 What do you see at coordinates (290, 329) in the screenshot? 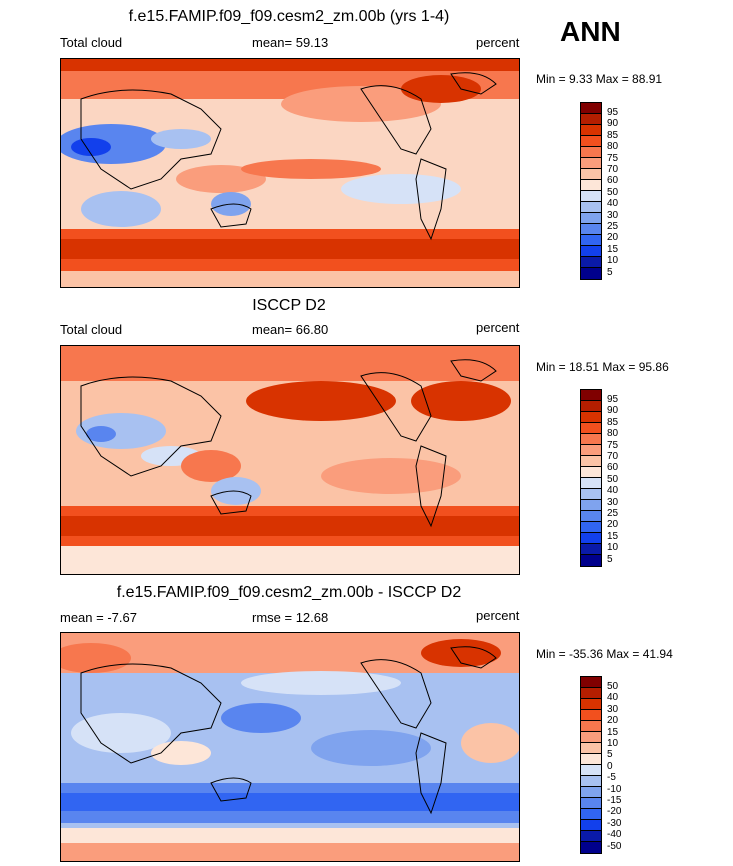
I see `panel-2-mean: mean= 66.80` at bounding box center [290, 329].